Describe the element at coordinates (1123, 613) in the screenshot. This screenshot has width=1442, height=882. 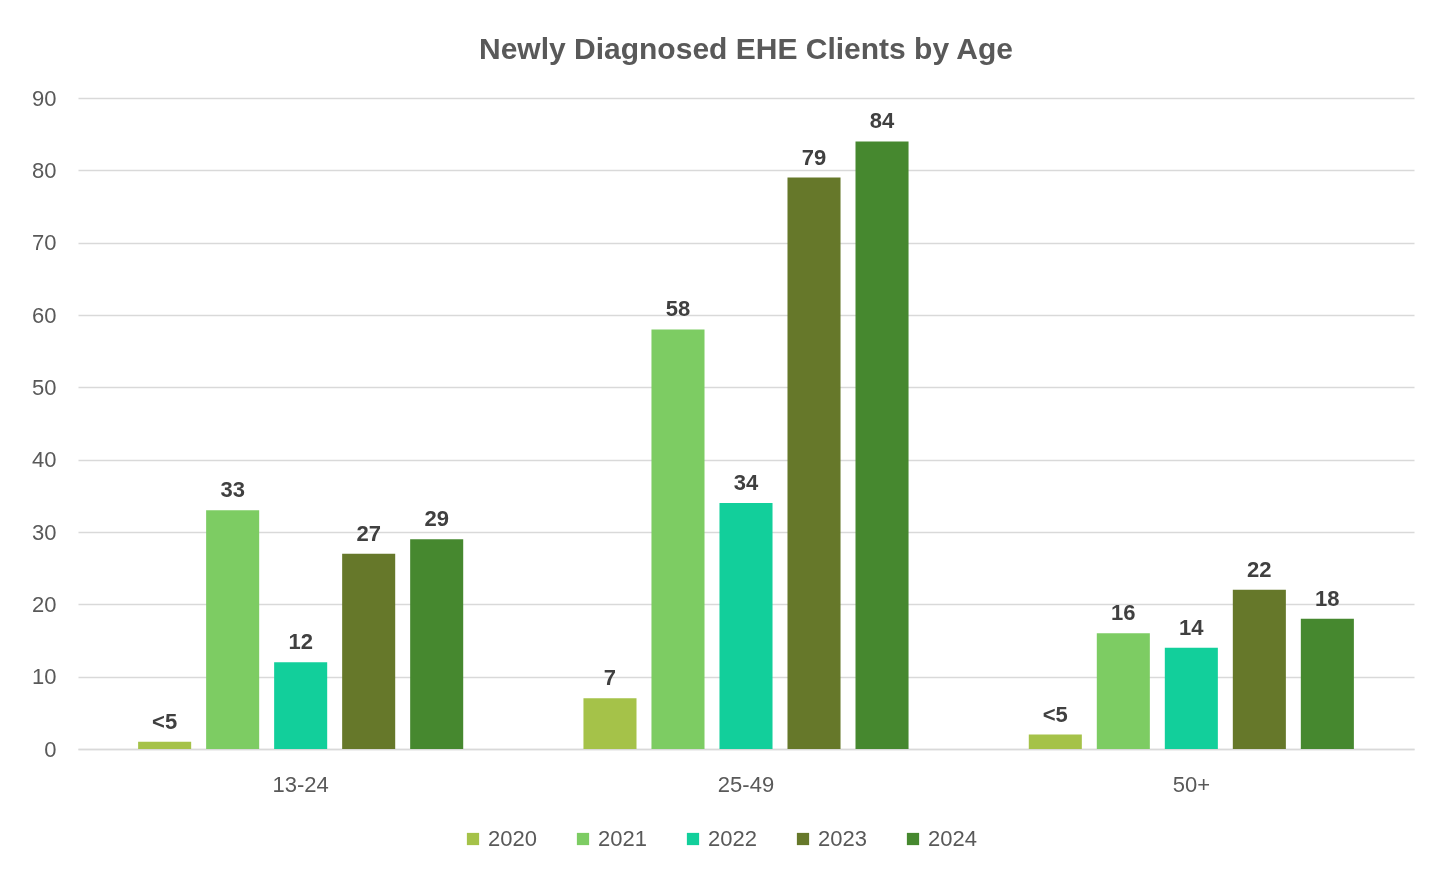
I see `data-label: 16` at that location.